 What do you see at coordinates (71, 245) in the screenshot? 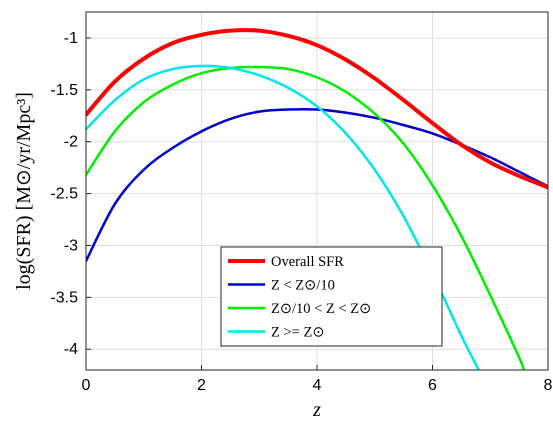
I see `y-tick-label: -3` at bounding box center [71, 245].